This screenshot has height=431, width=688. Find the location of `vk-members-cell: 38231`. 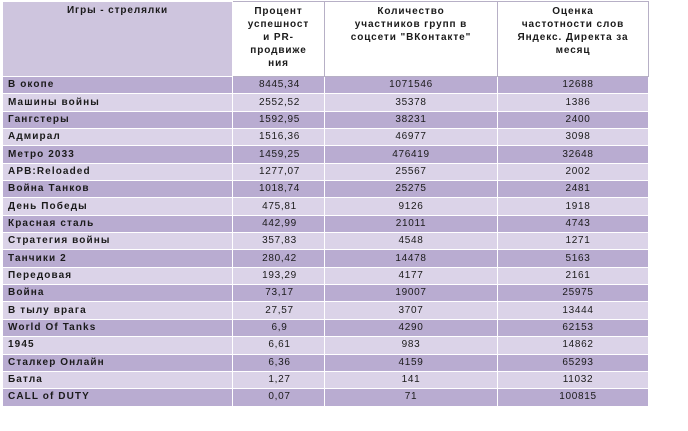

vk-members-cell: 38231 is located at coordinates (411, 120).